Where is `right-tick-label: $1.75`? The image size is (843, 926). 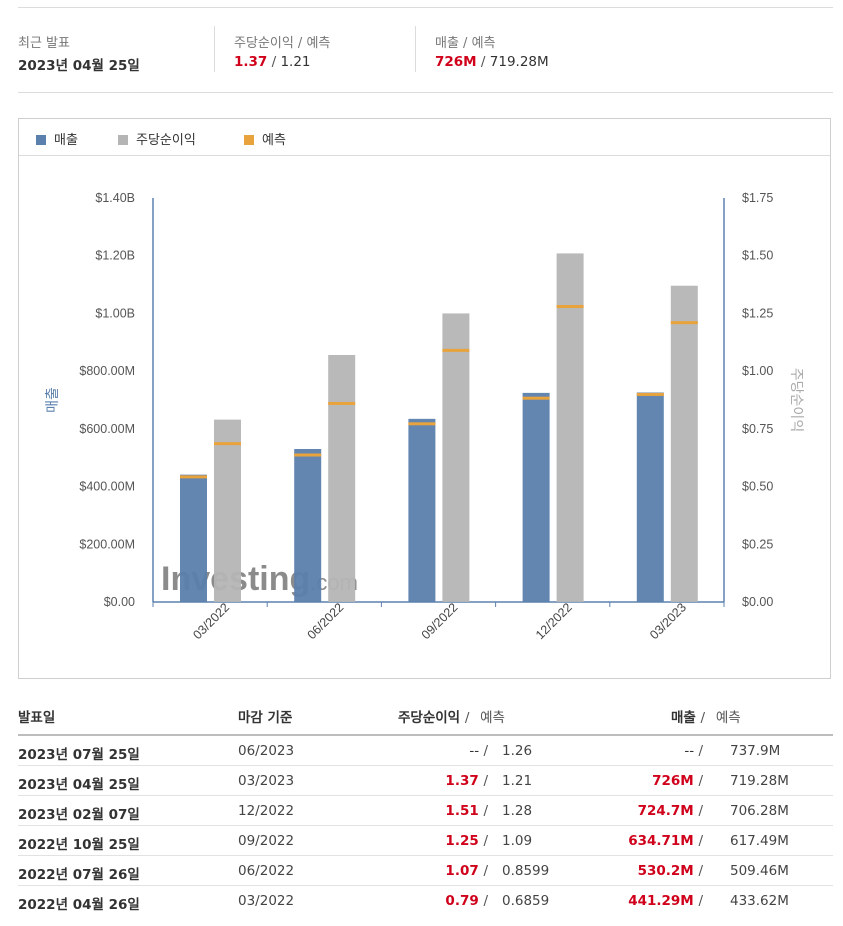 right-tick-label: $1.75 is located at coordinates (757, 198).